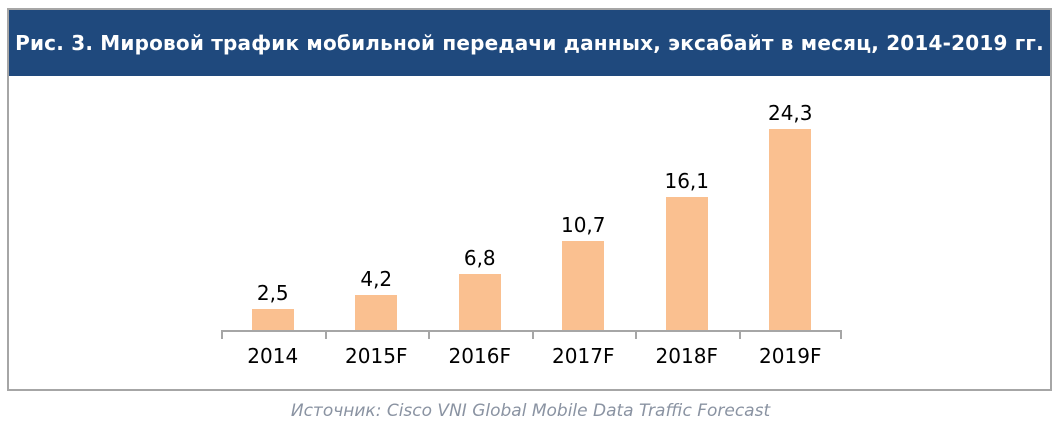  I want to click on x-axis-labels: 2014 2015F 2016F 2017F 2018F 2019F, so click(531, 356).